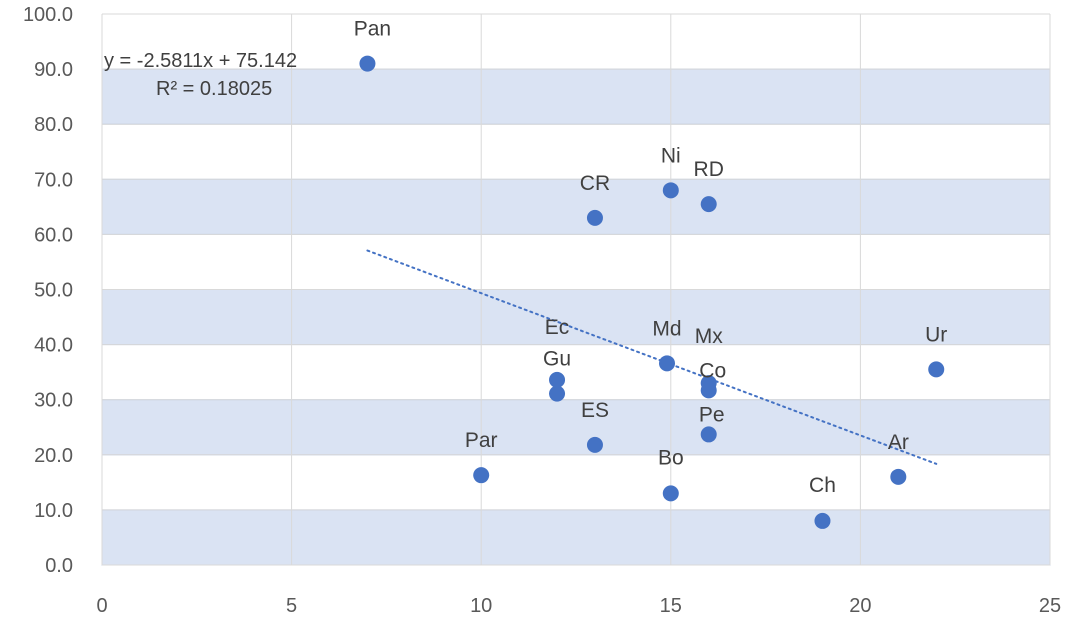 The height and width of the screenshot is (617, 1065). What do you see at coordinates (53, 70) in the screenshot?
I see `y-tick-label: 90.0` at bounding box center [53, 70].